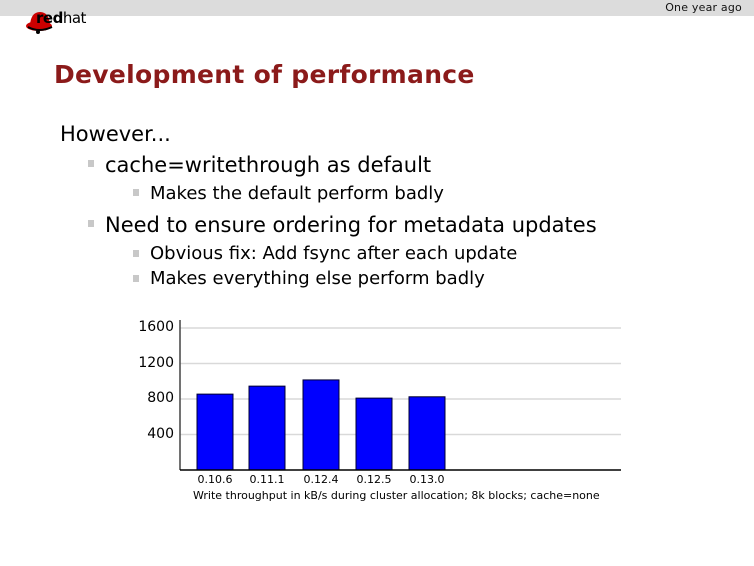 Image resolution: width=754 pixels, height=566 pixels. I want to click on y-tick-label: 1200, so click(156, 362).